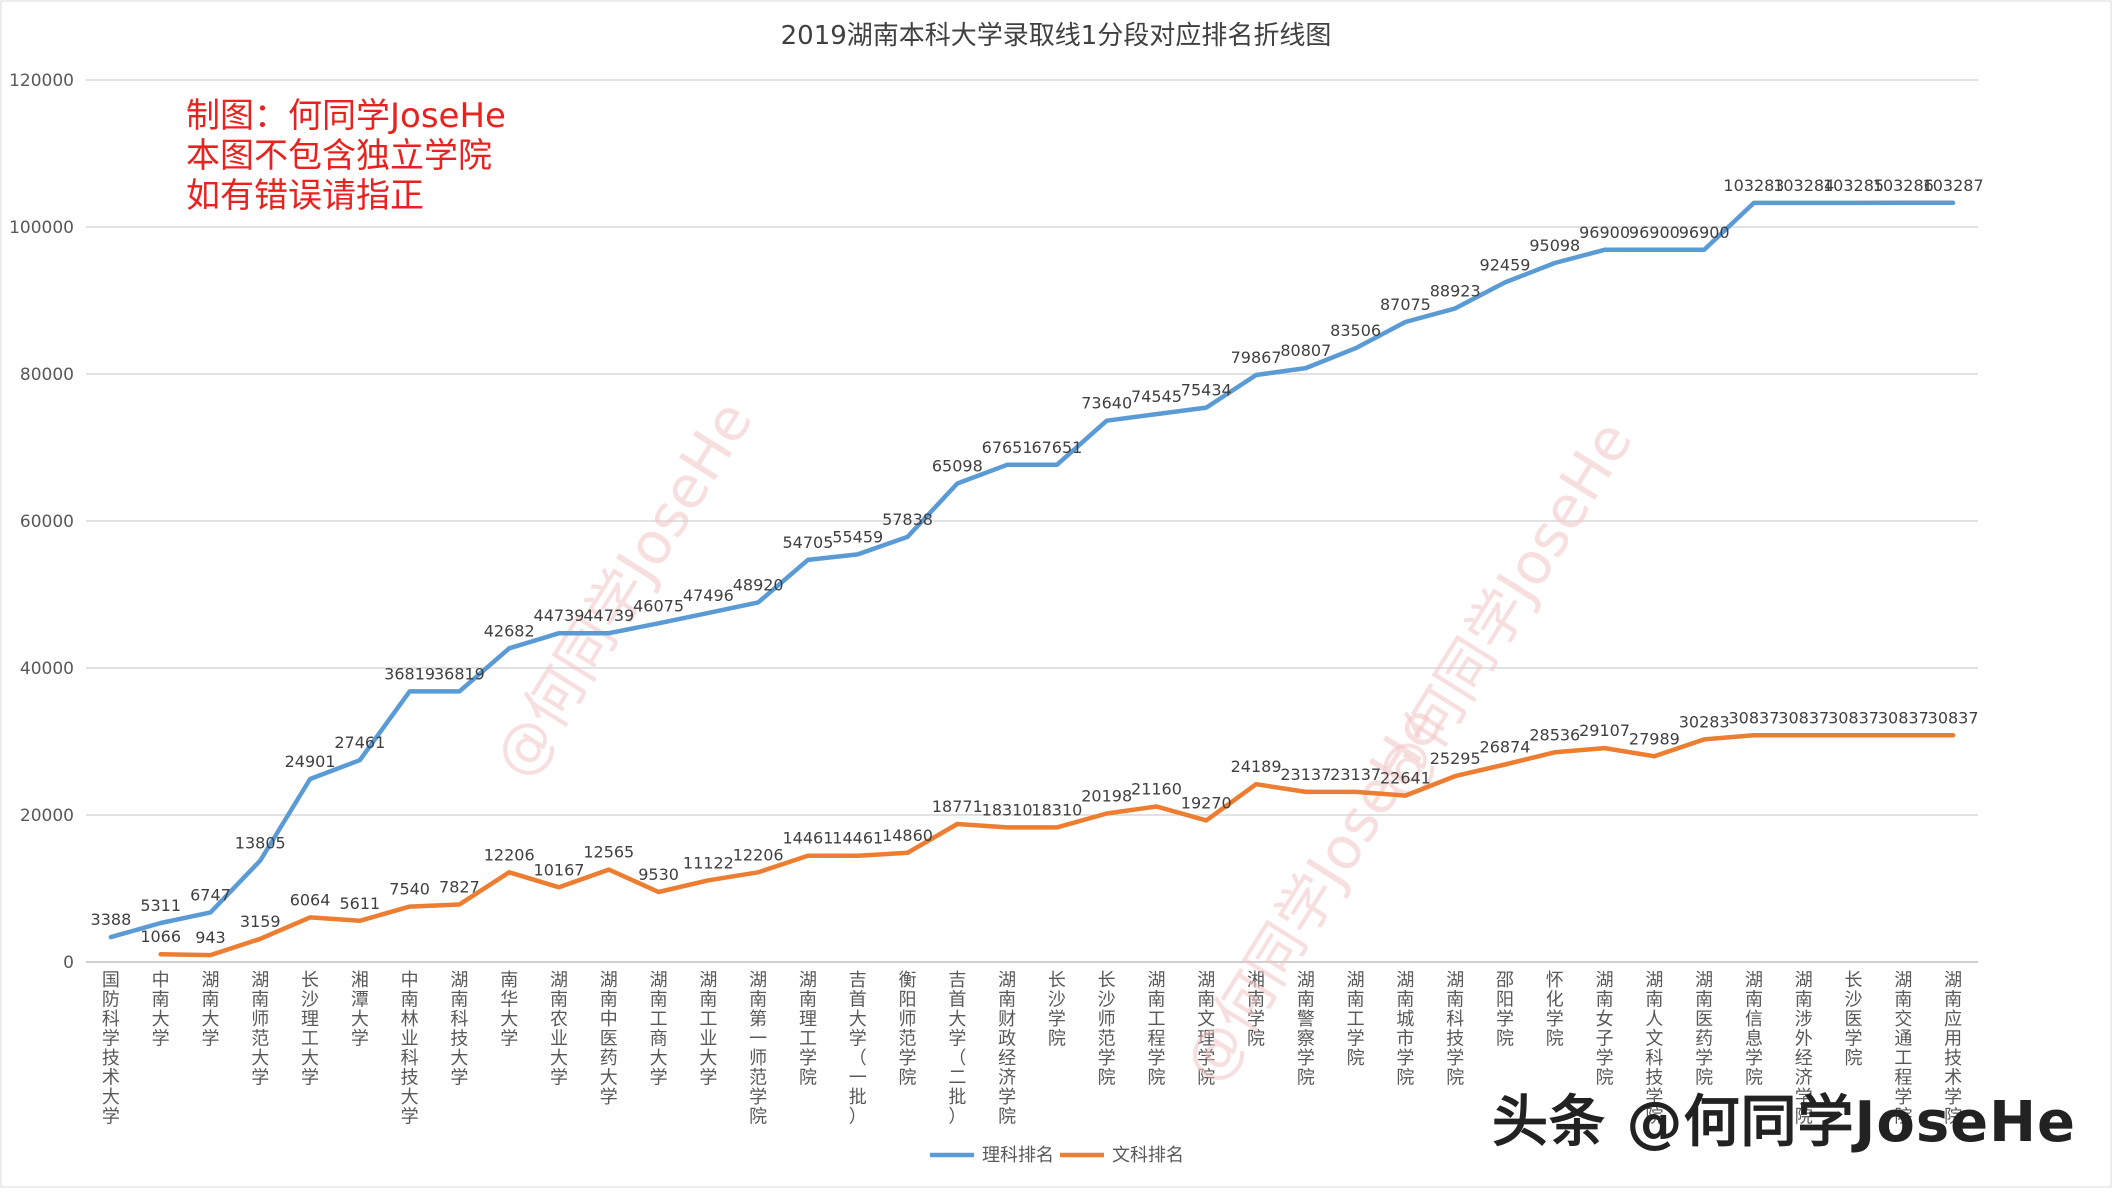  What do you see at coordinates (1803, 185) in the screenshot?
I see `data-label: 103284` at bounding box center [1803, 185].